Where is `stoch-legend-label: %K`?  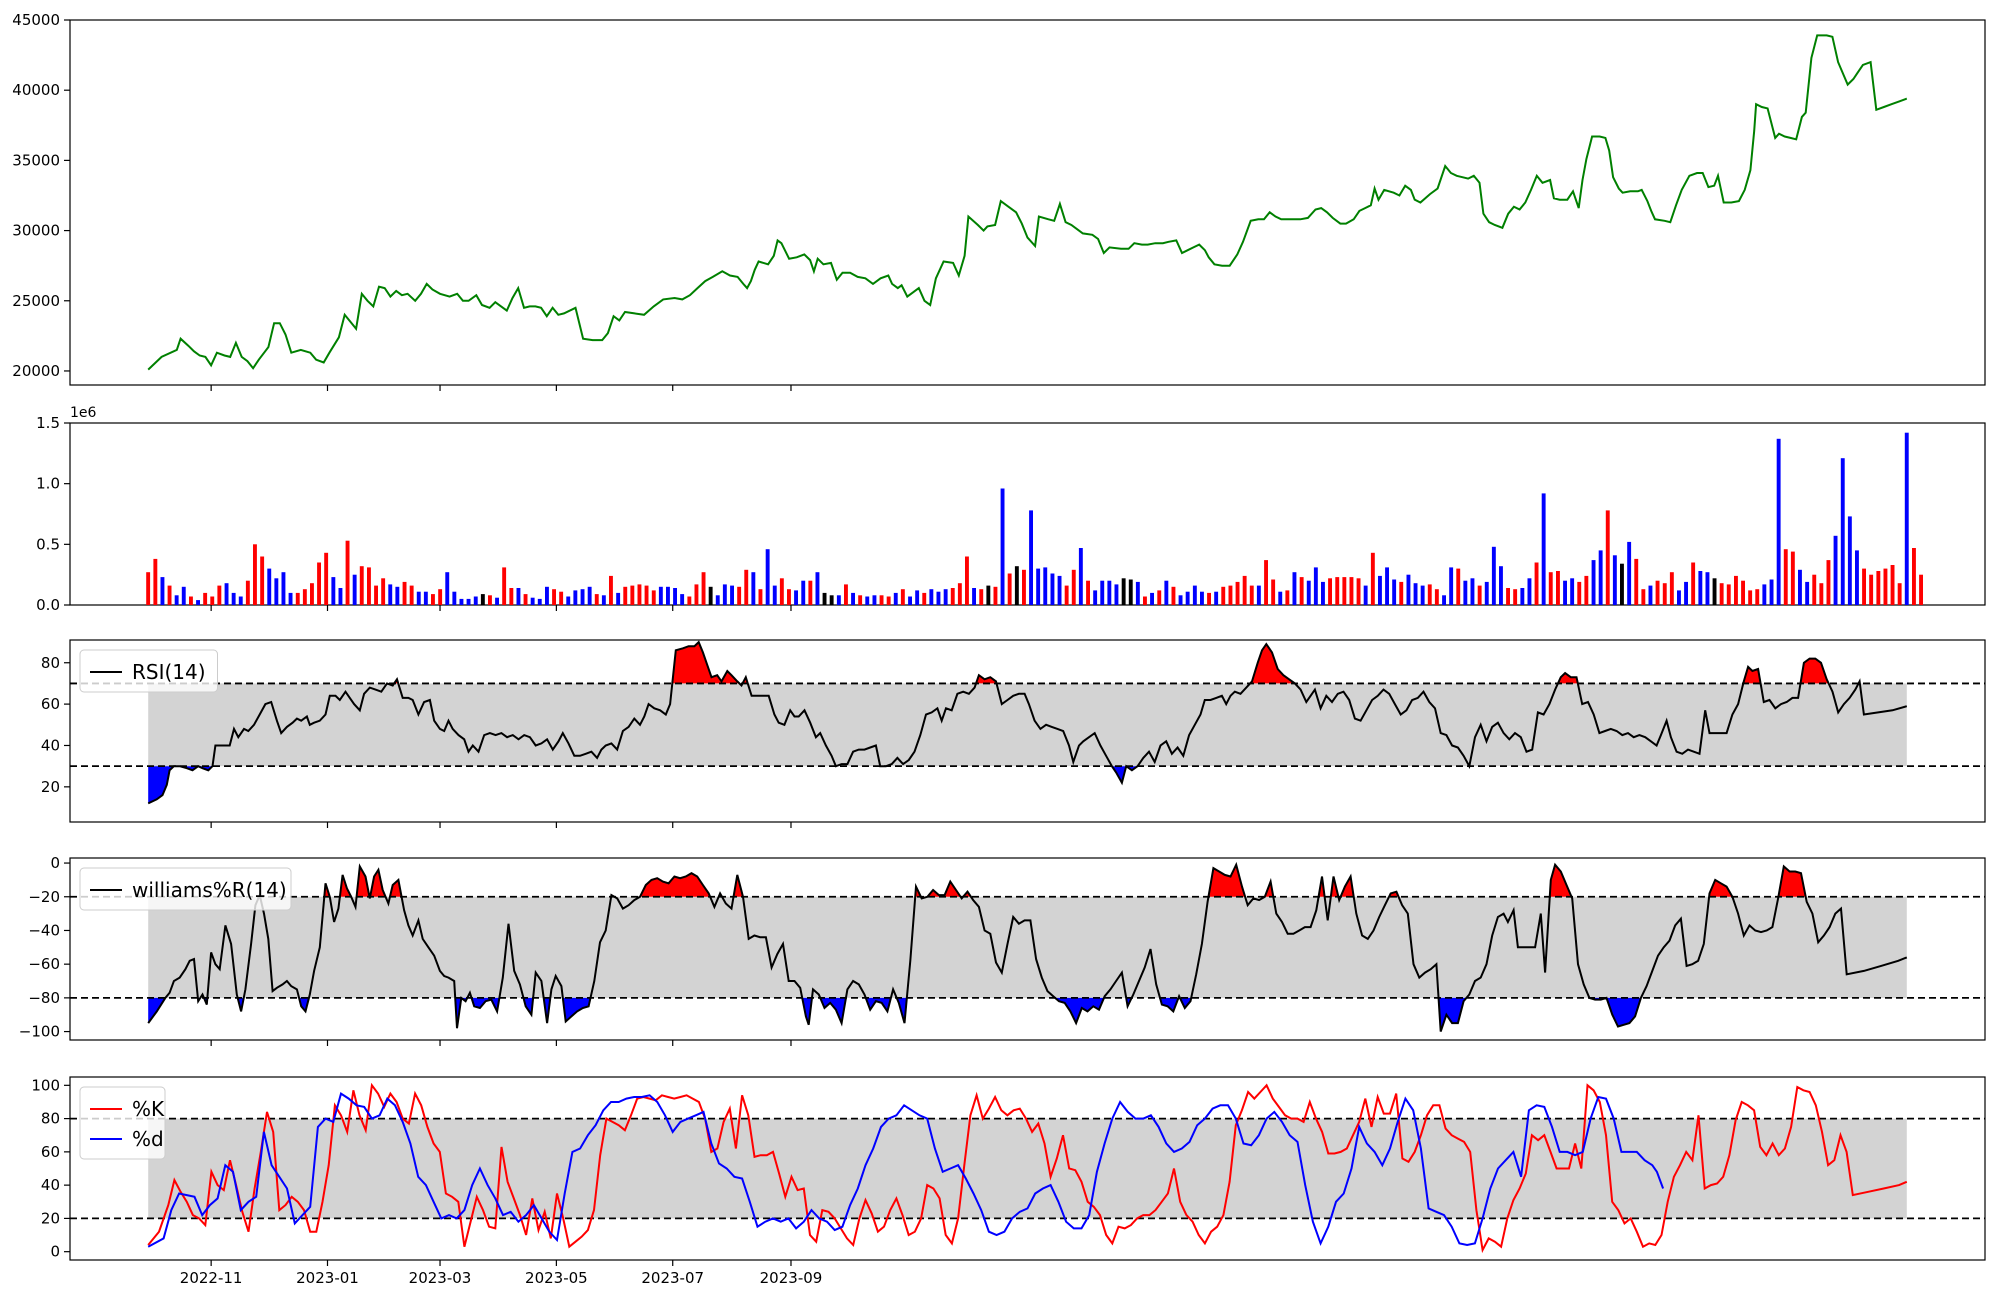 stoch-legend-label: %K is located at coordinates (148, 1109).